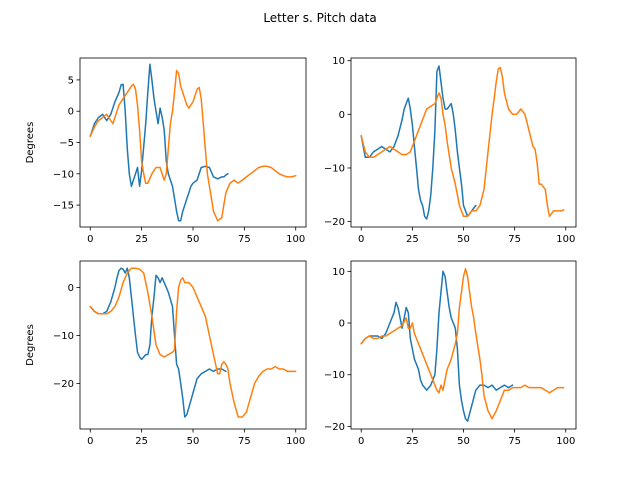  What do you see at coordinates (71, 80) in the screenshot?
I see `y-tick-label: 5` at bounding box center [71, 80].